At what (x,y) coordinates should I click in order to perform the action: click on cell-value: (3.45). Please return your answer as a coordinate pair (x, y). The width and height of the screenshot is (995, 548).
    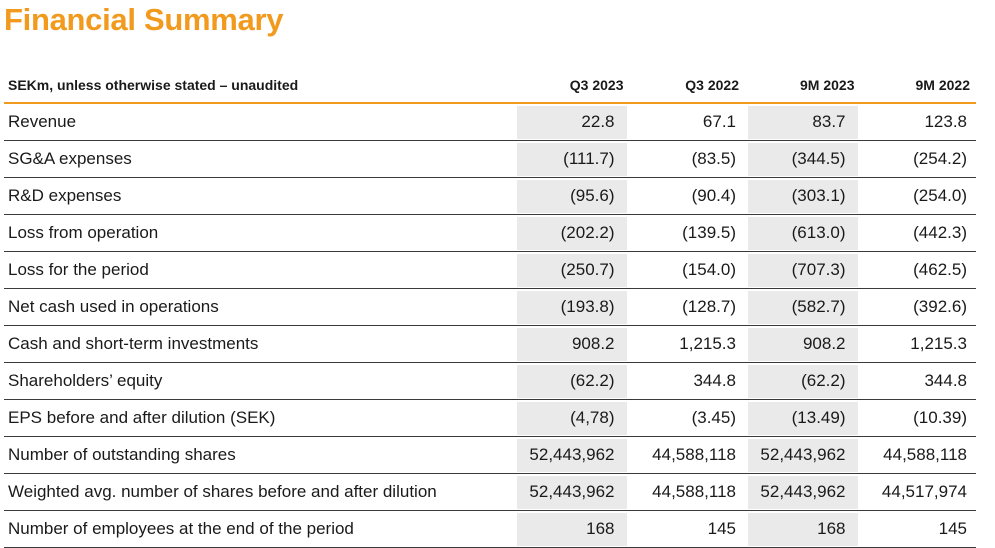
    Looking at the image, I should click on (713, 417).